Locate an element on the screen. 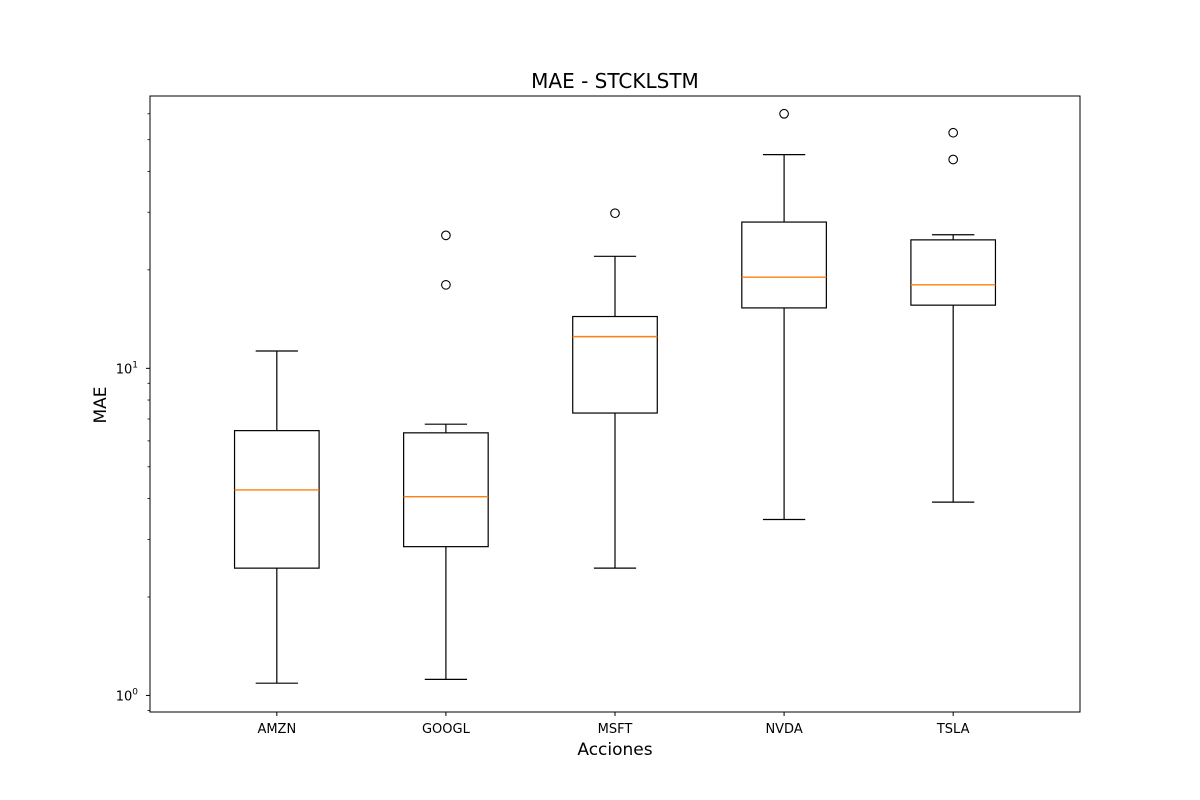 The height and width of the screenshot is (800, 1200). x-tick-label: MSFT is located at coordinates (615, 729).